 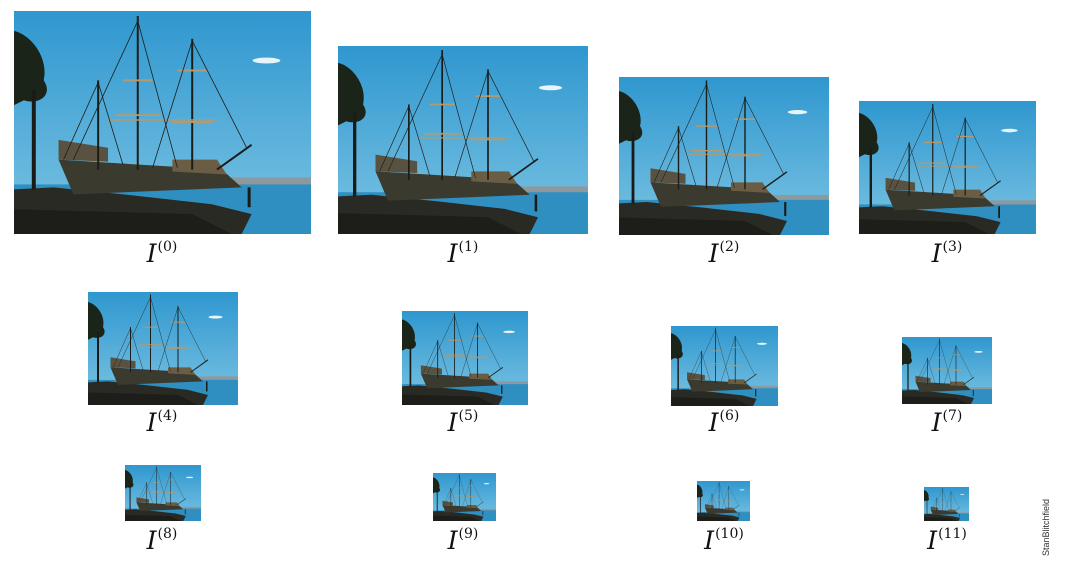 I want to click on level-label-7: I(7), so click(x=947, y=422).